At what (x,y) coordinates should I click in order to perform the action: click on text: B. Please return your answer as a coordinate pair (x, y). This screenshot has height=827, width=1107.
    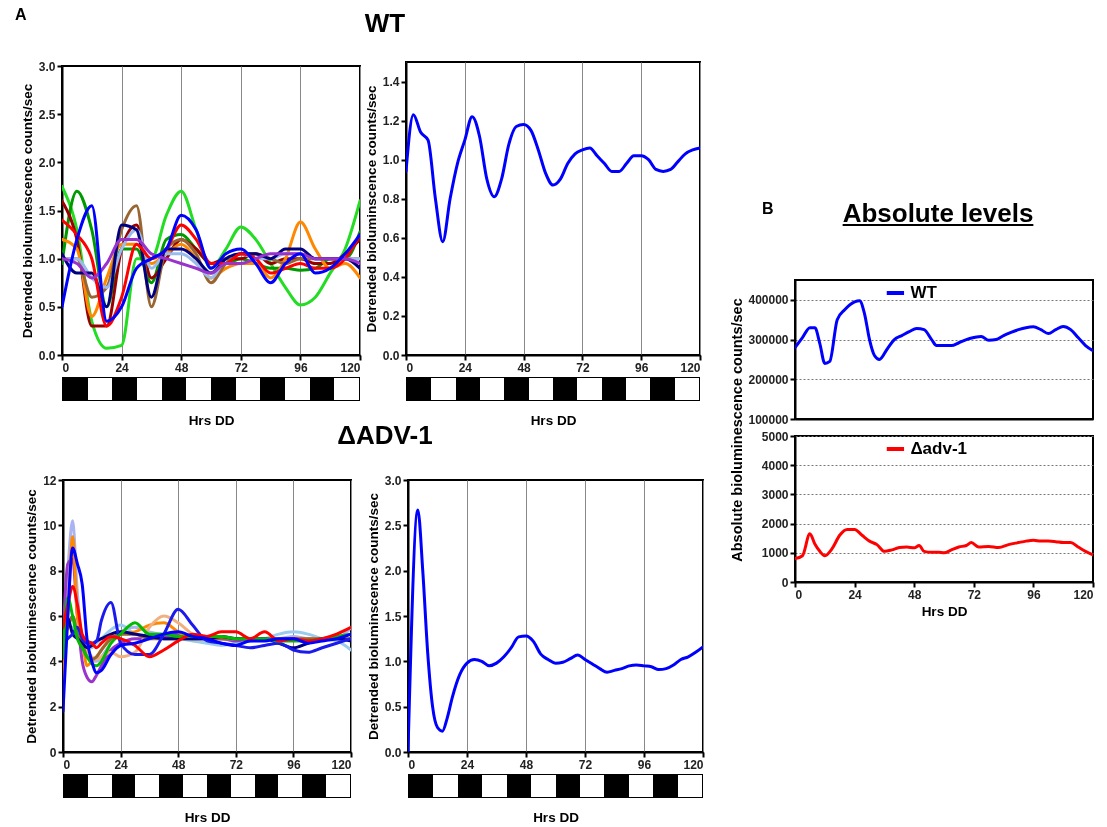
    Looking at the image, I should click on (768, 209).